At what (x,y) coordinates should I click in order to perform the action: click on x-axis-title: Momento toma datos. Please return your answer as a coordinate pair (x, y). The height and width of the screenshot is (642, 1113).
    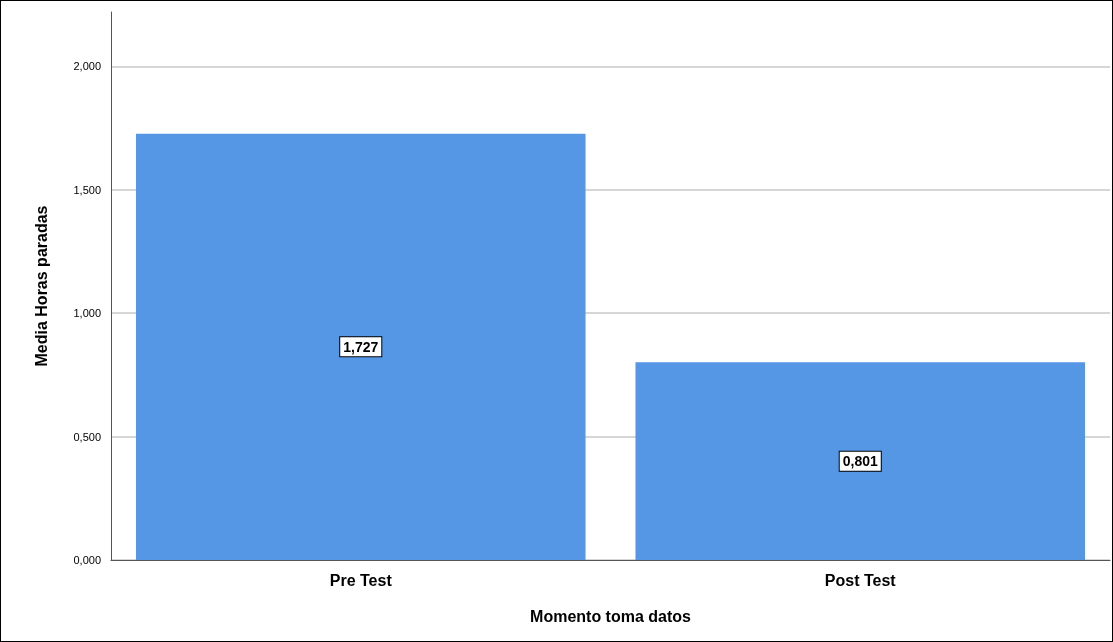
    Looking at the image, I should click on (611, 616).